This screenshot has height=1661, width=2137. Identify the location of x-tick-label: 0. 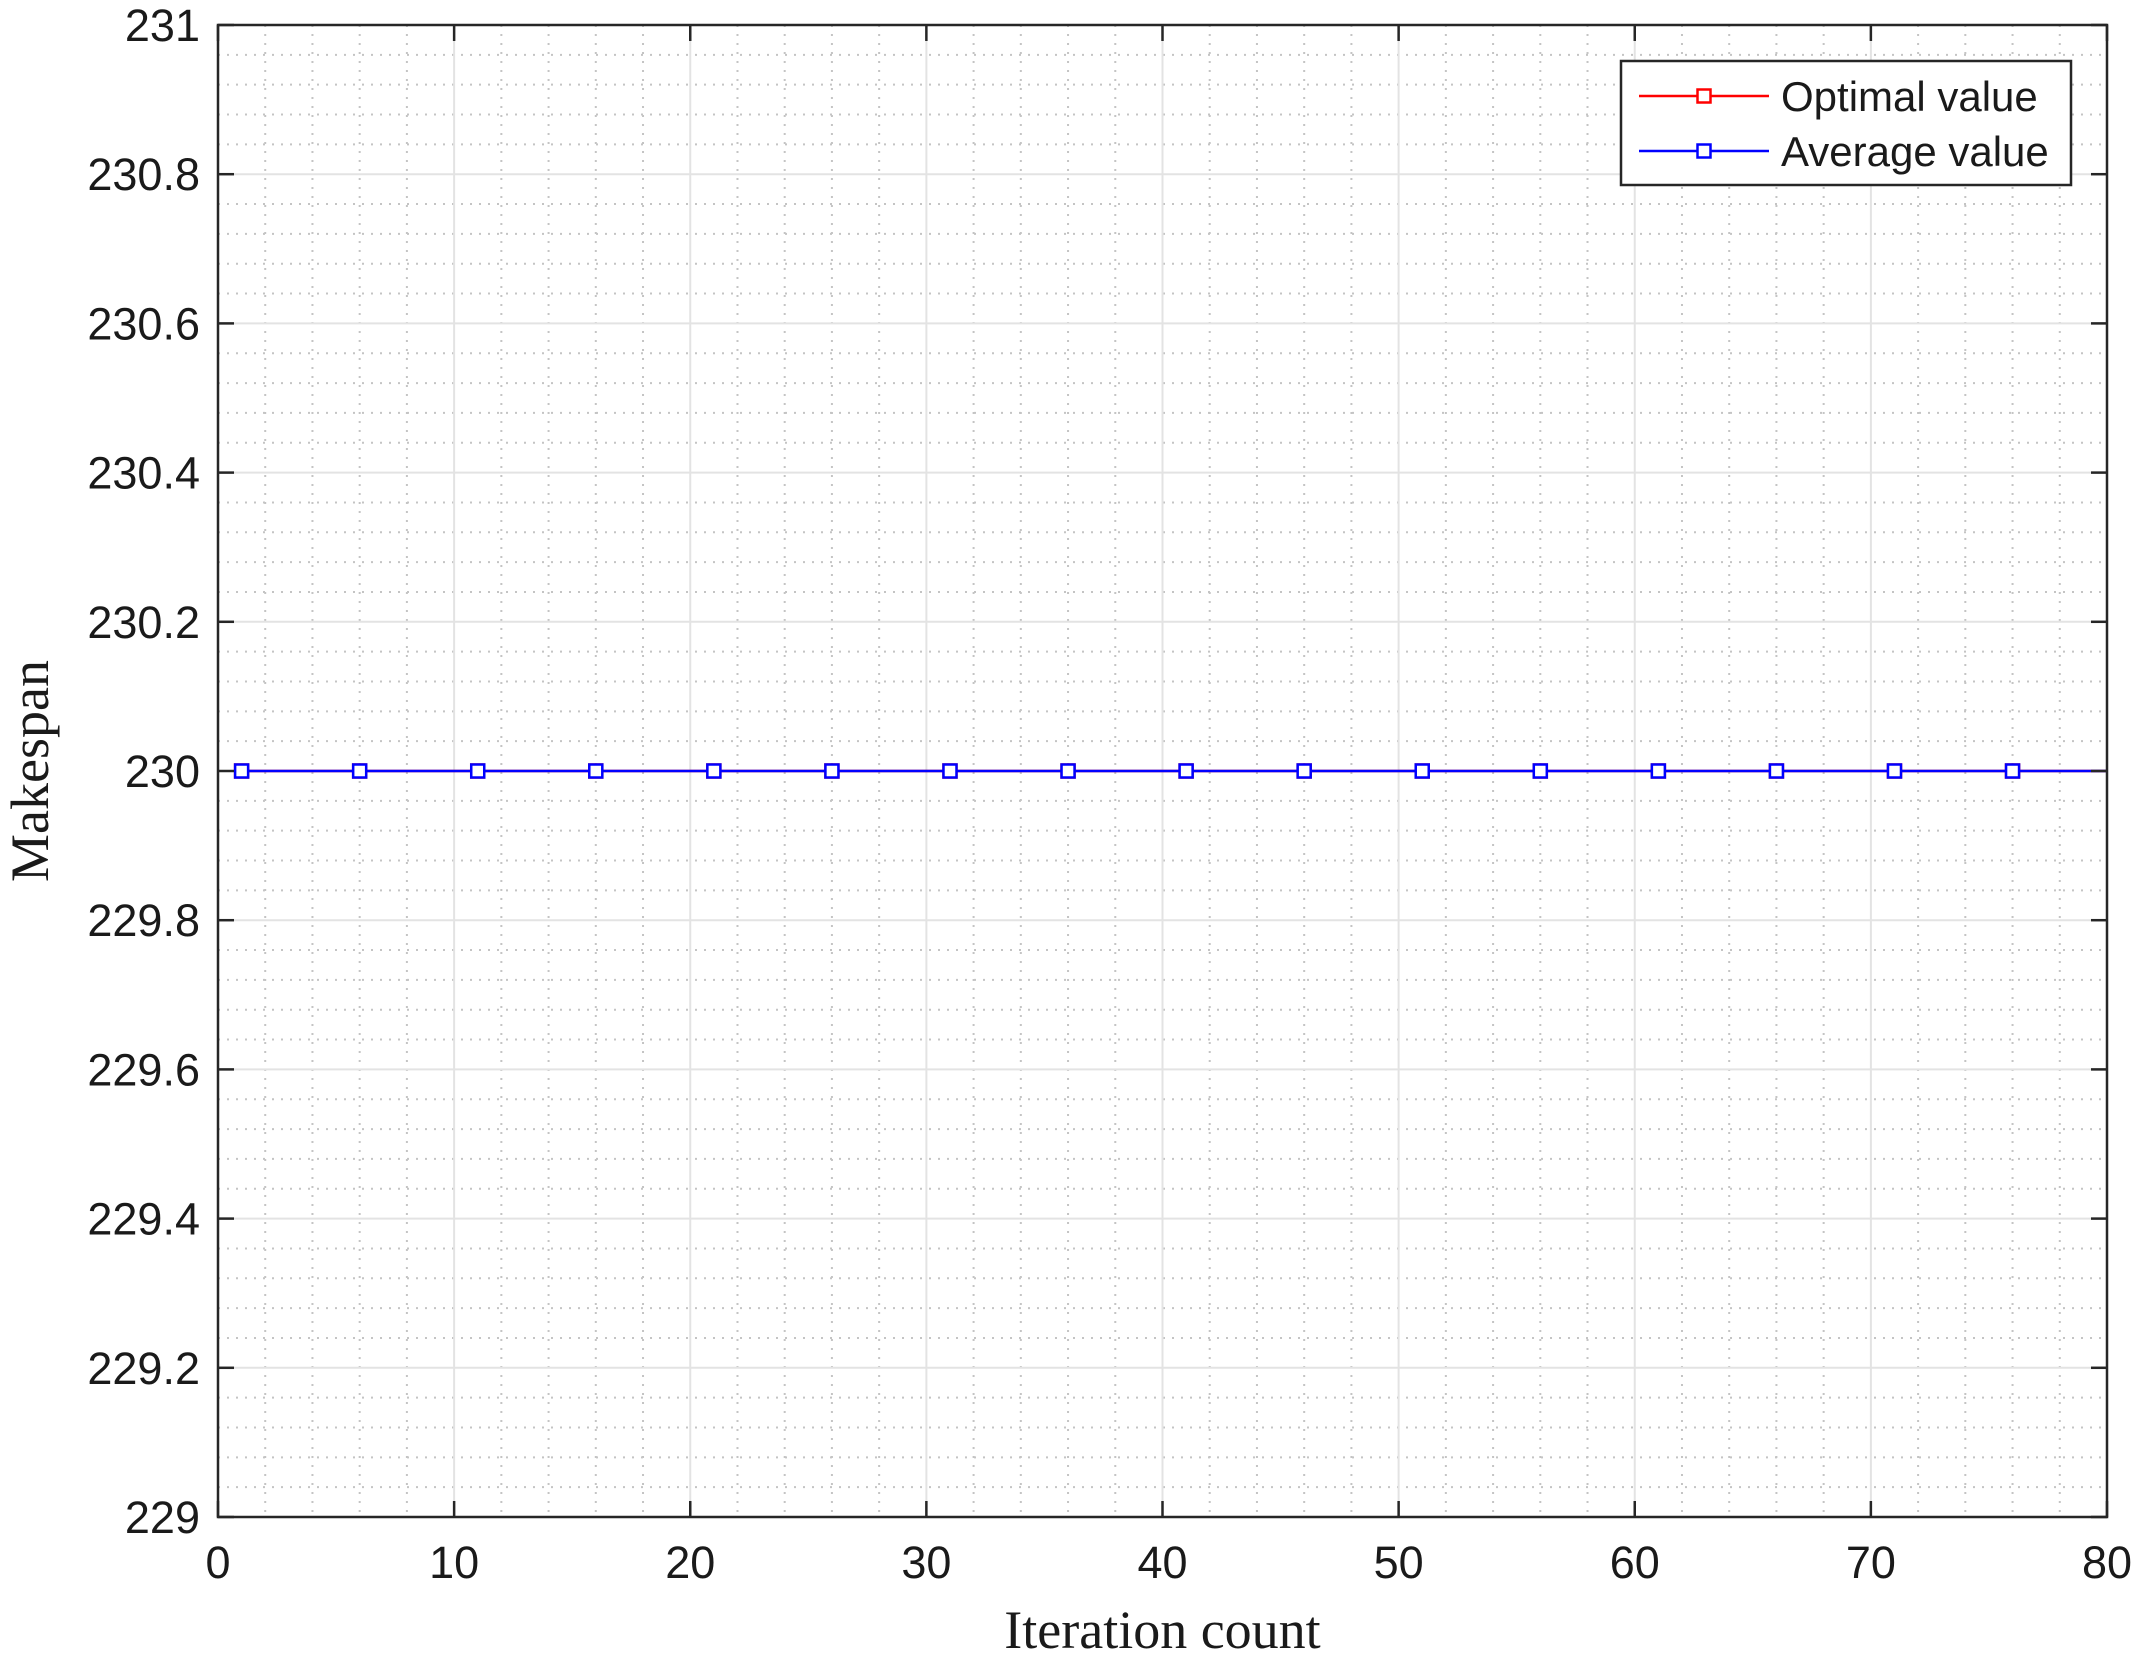
(217, 1562).